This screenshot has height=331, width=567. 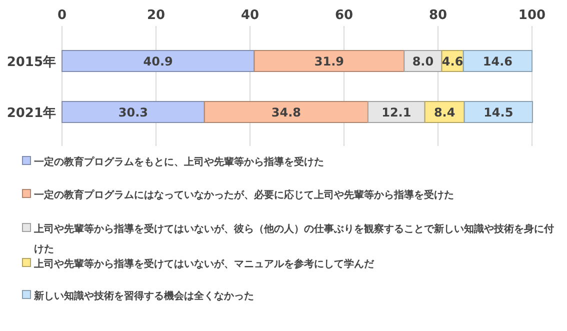 I want to click on data-label: 30.3, so click(x=133, y=113).